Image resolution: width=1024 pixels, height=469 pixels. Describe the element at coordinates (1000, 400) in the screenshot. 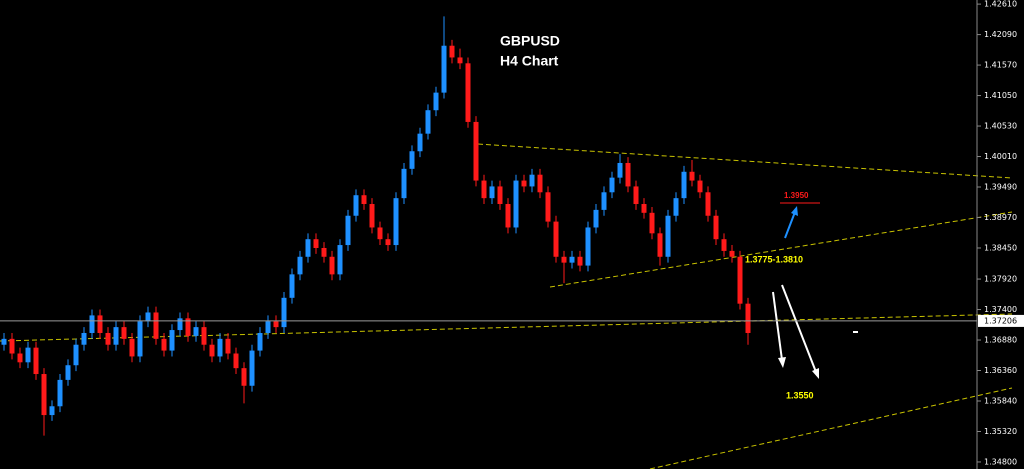

I see `y-tick-label: 1.35840` at that location.